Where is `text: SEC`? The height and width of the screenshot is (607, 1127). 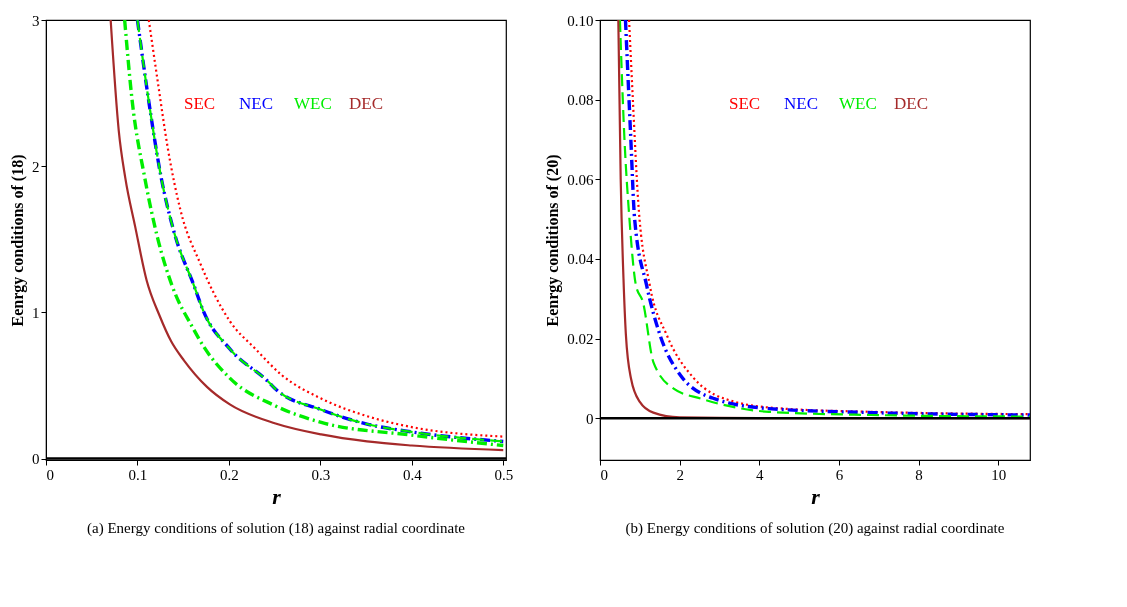
text: SEC is located at coordinates (745, 103).